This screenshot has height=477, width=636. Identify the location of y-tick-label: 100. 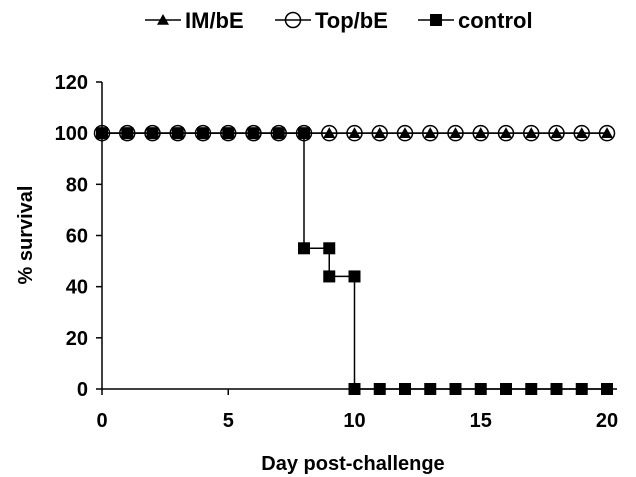
(71, 134).